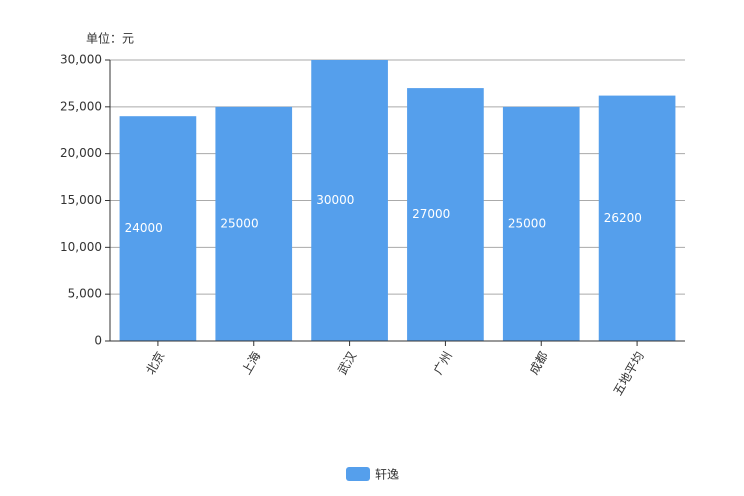  What do you see at coordinates (81, 153) in the screenshot?
I see `y-tick-label: 20,000` at bounding box center [81, 153].